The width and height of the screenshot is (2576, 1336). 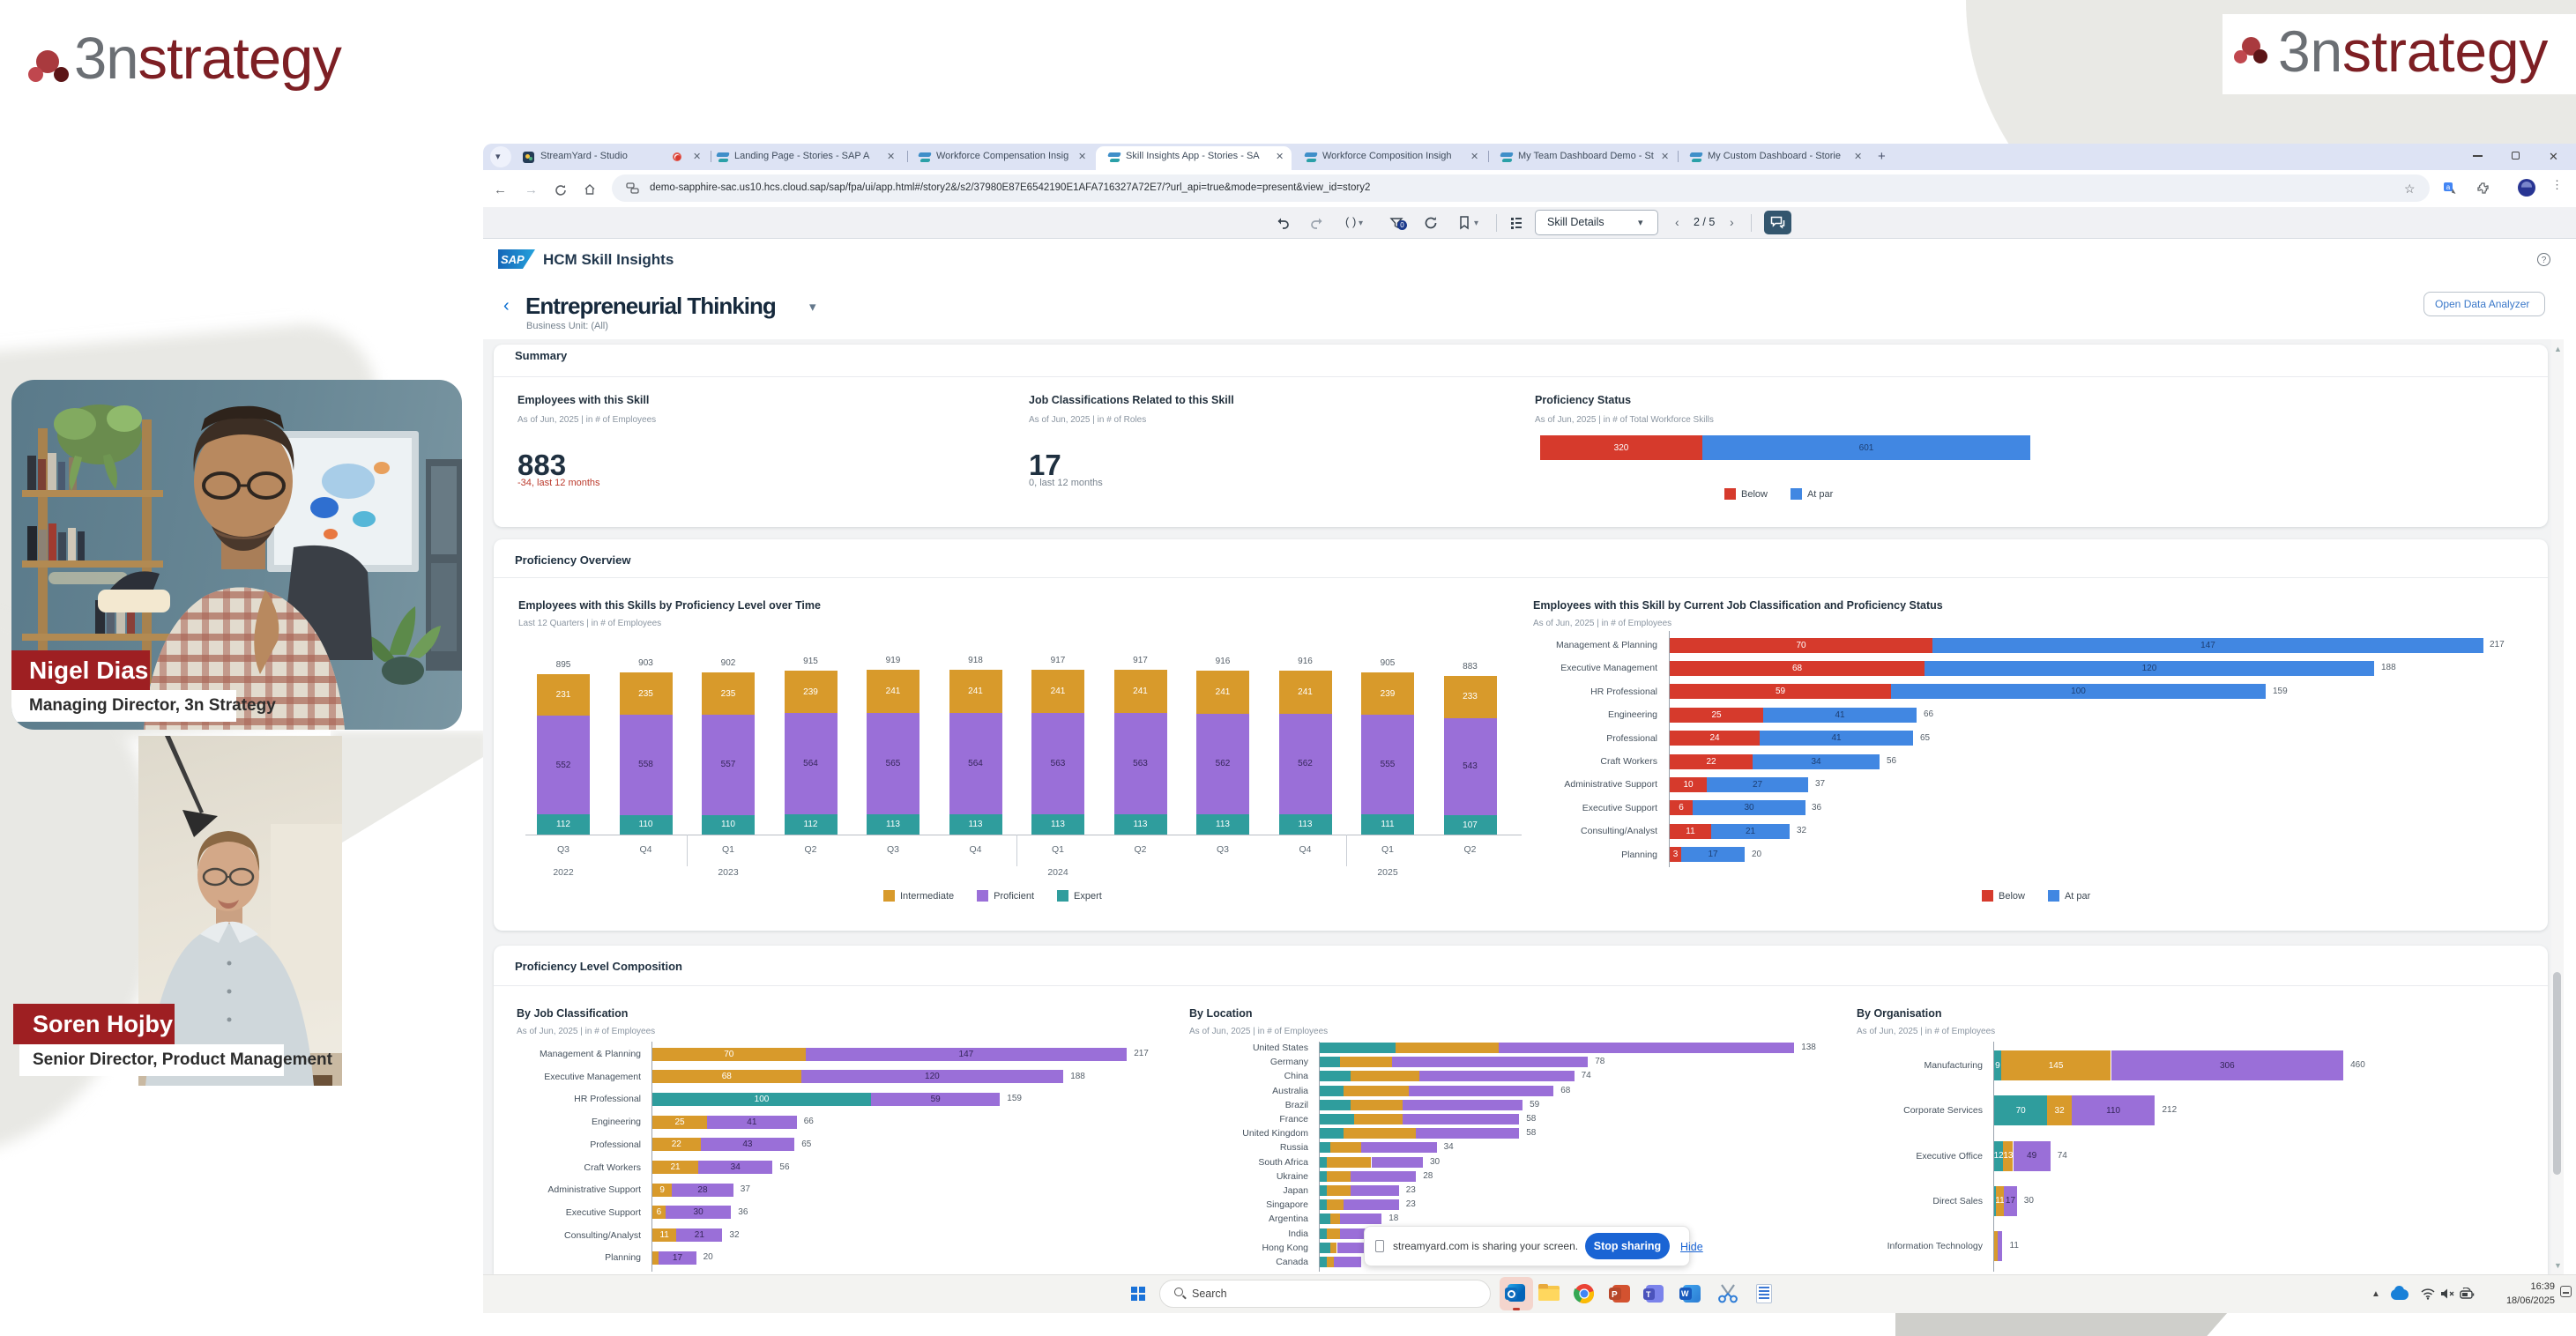 What do you see at coordinates (513, 259) in the screenshot?
I see `svg-text: SAP` at bounding box center [513, 259].